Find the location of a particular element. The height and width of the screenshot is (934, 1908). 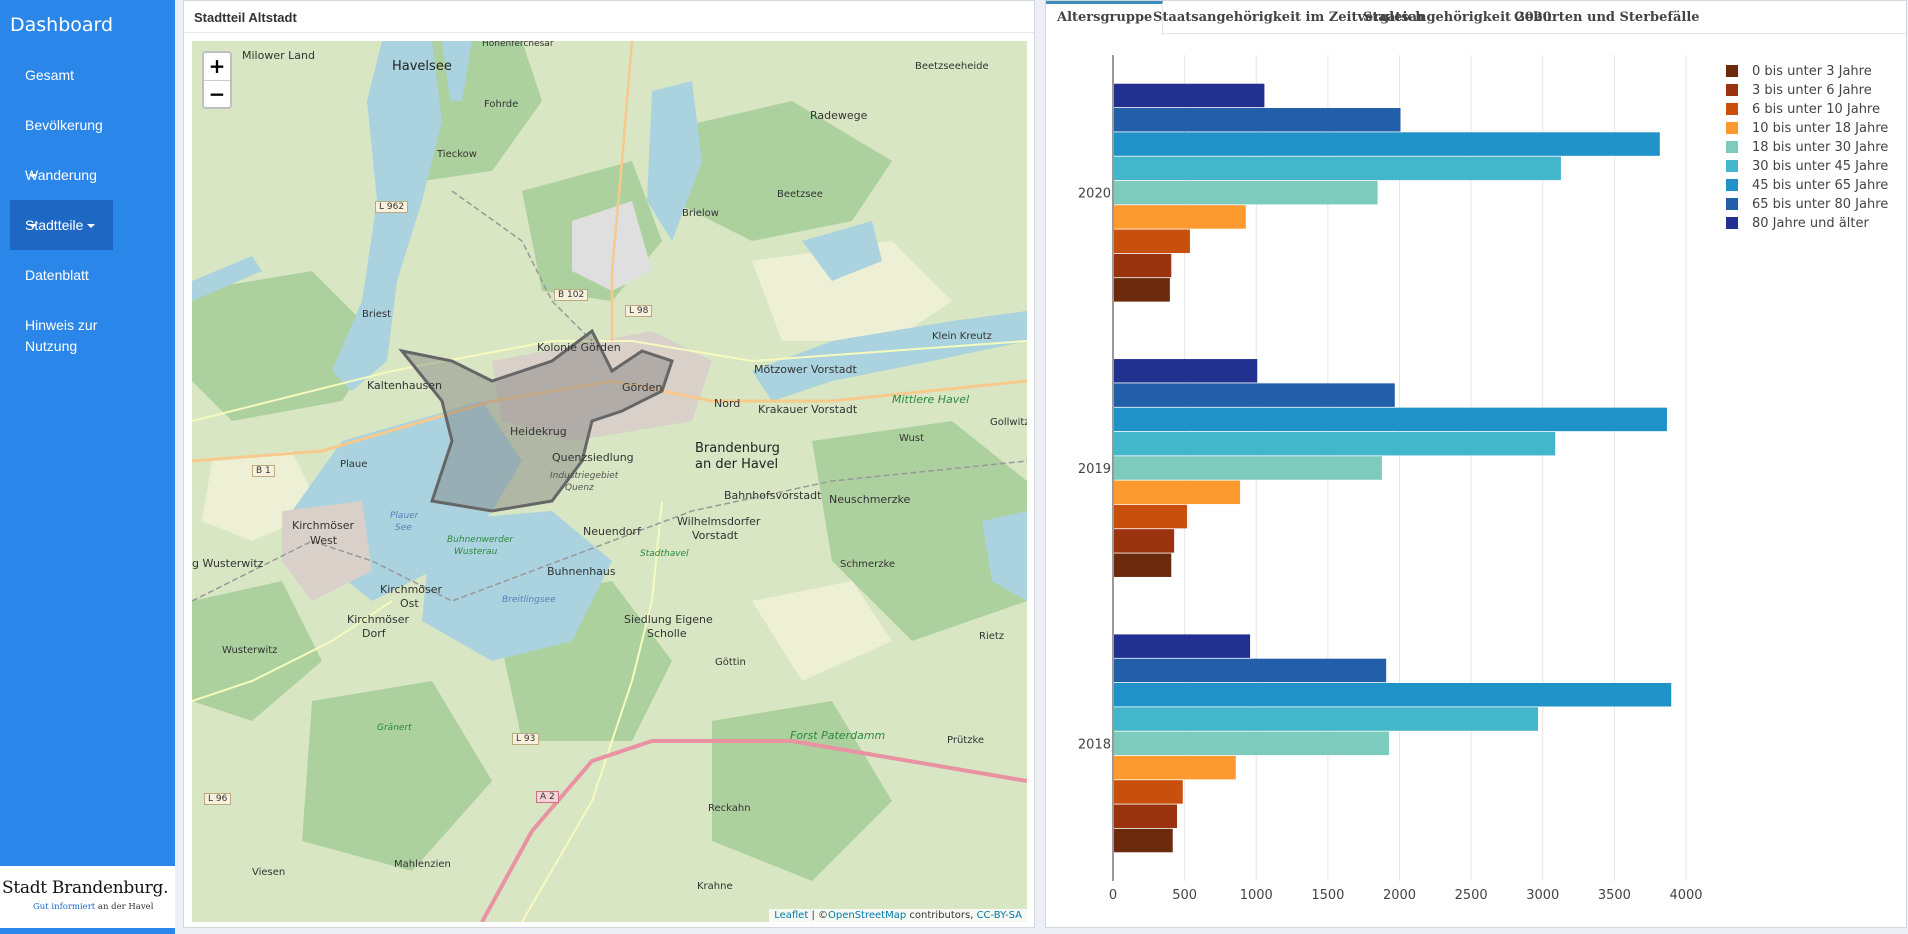

dashboard-title: Dashboard is located at coordinates (62, 25).